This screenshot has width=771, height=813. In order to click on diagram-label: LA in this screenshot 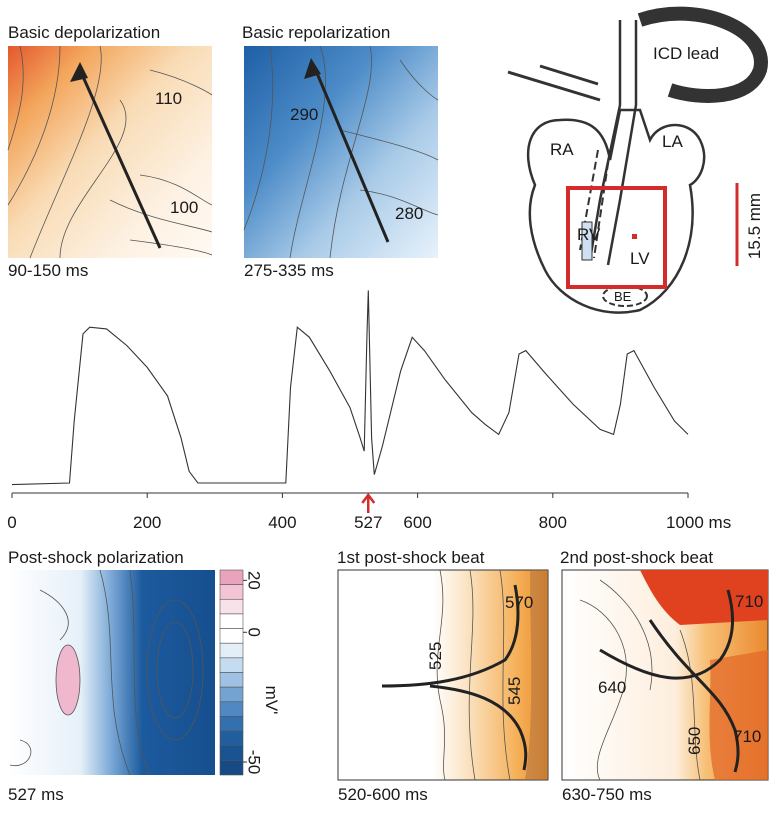, I will do `click(672, 141)`.